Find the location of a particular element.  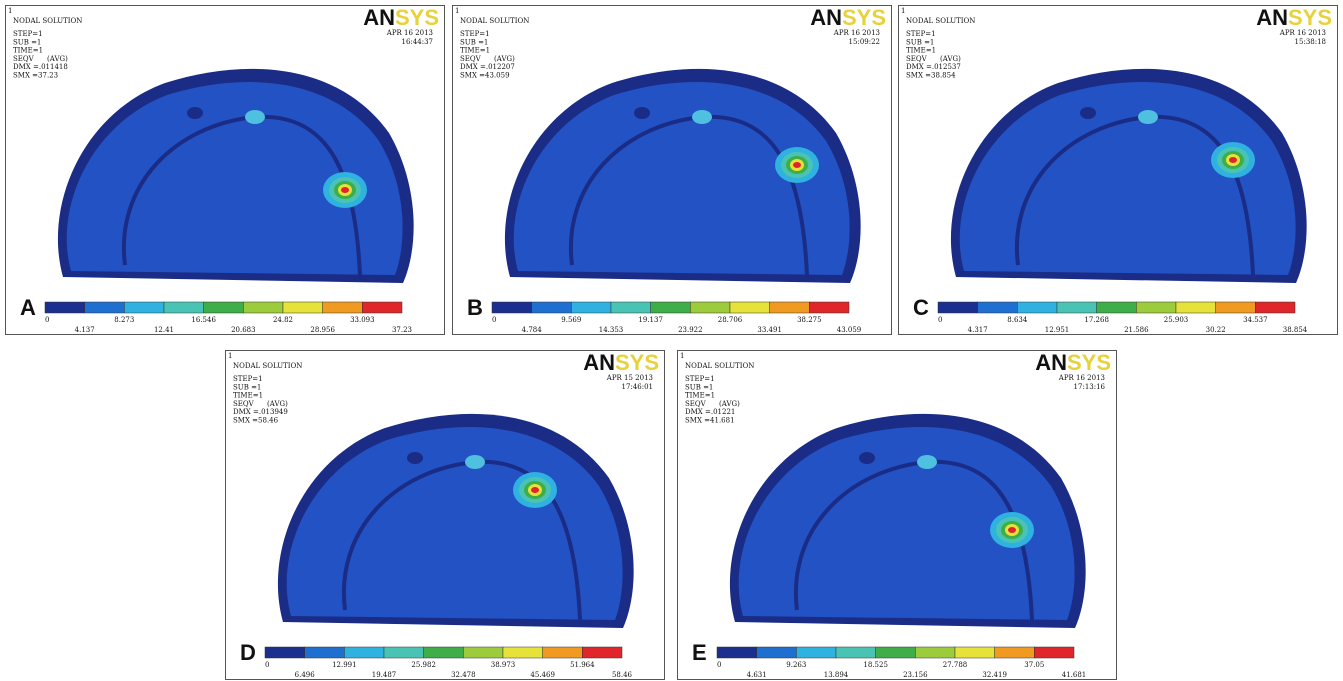

panel-label: C is located at coordinates (921, 307).